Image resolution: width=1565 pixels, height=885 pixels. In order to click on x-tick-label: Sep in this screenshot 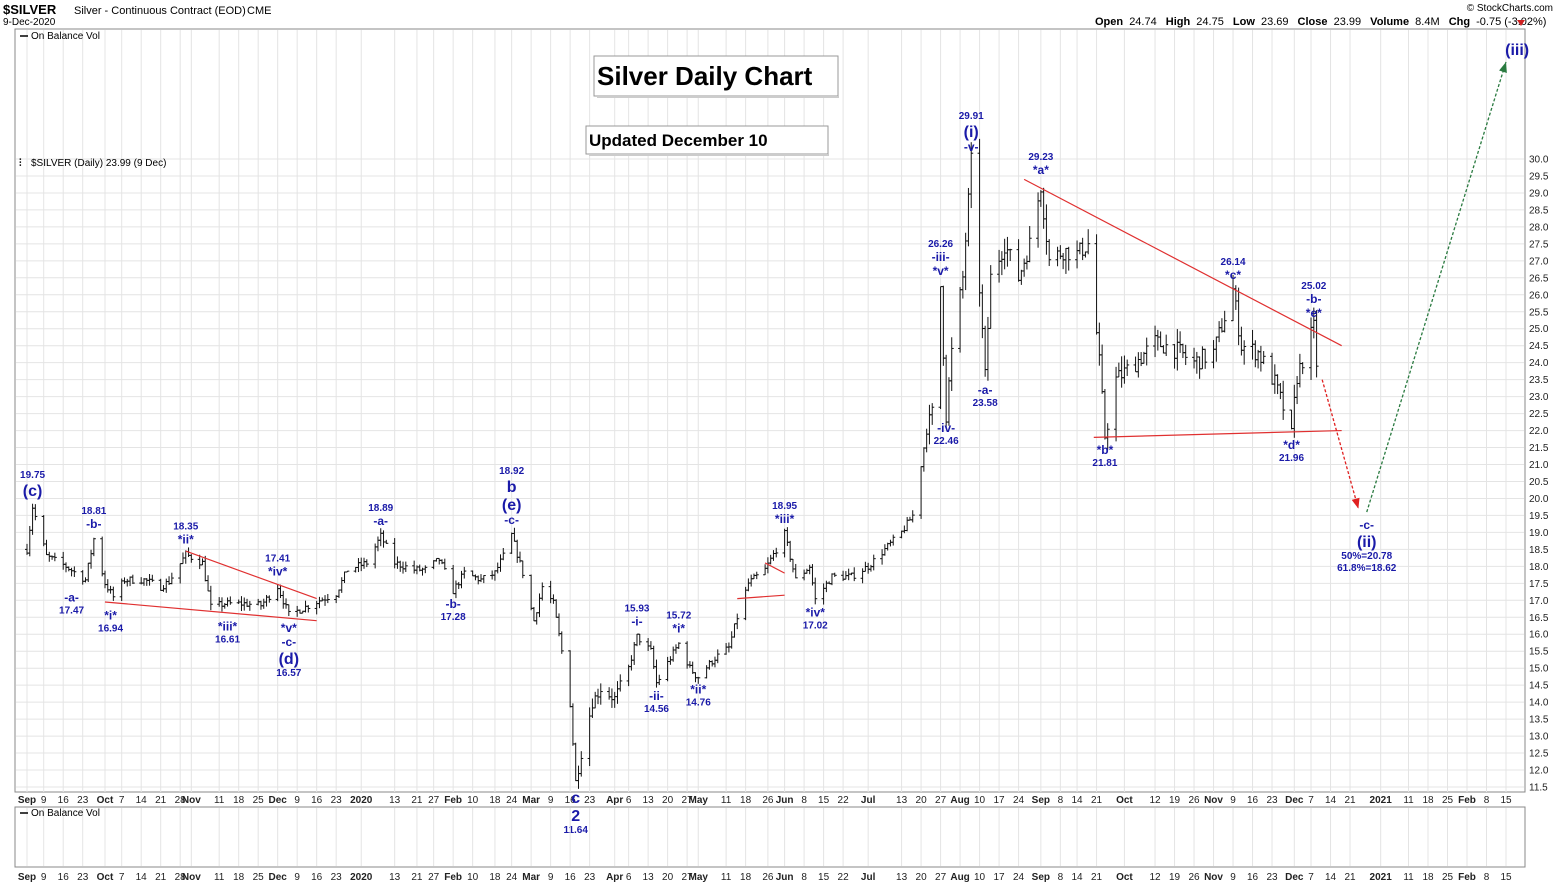, I will do `click(1041, 877)`.